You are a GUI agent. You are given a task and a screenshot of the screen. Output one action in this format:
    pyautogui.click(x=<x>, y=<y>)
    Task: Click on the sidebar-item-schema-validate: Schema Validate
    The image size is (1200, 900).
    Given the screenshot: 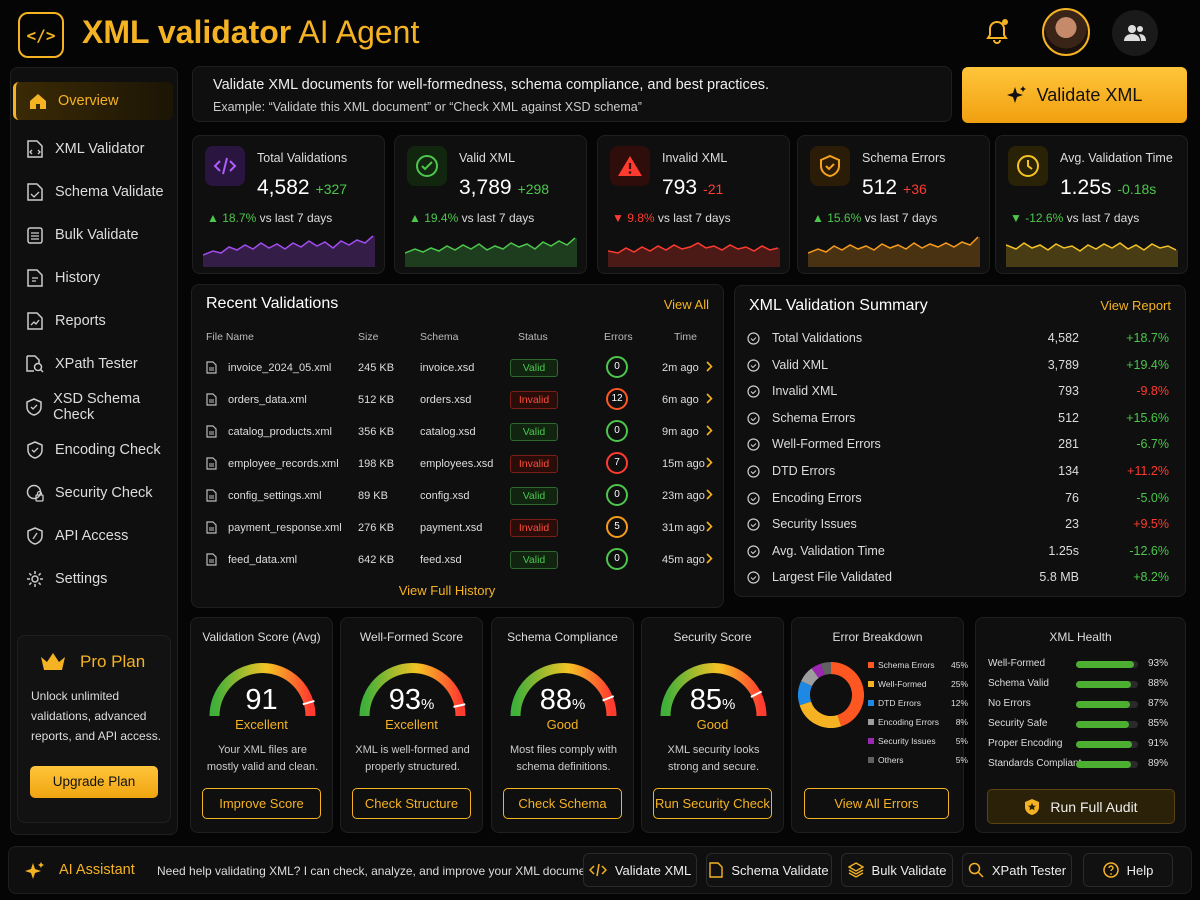 What is the action you would take?
    pyautogui.click(x=93, y=192)
    